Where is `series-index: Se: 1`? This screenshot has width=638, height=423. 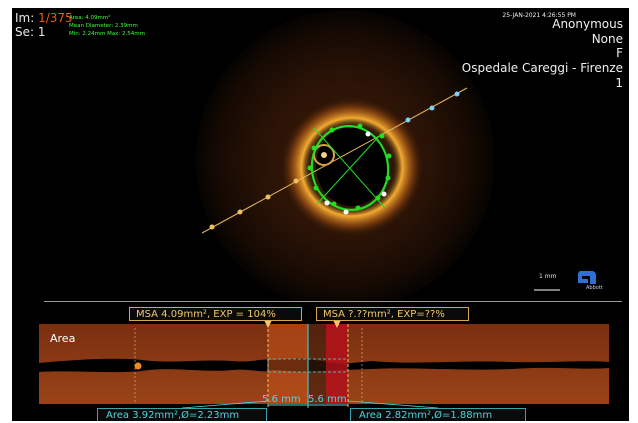
series-index: Se: 1 is located at coordinates (30, 32).